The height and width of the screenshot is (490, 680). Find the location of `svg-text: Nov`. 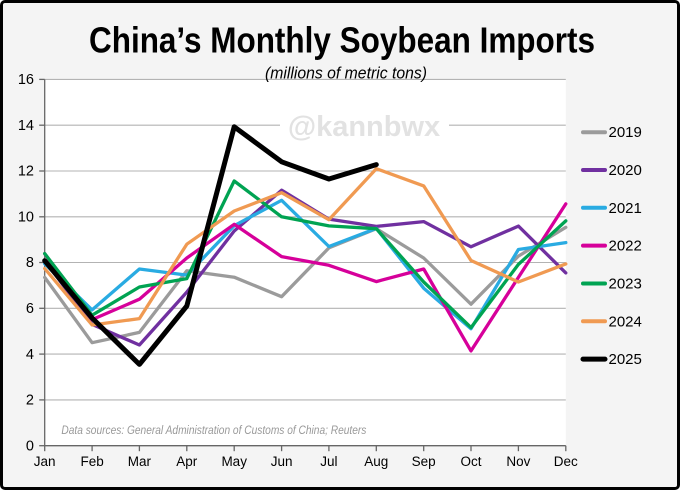

svg-text: Nov is located at coordinates (518, 461).